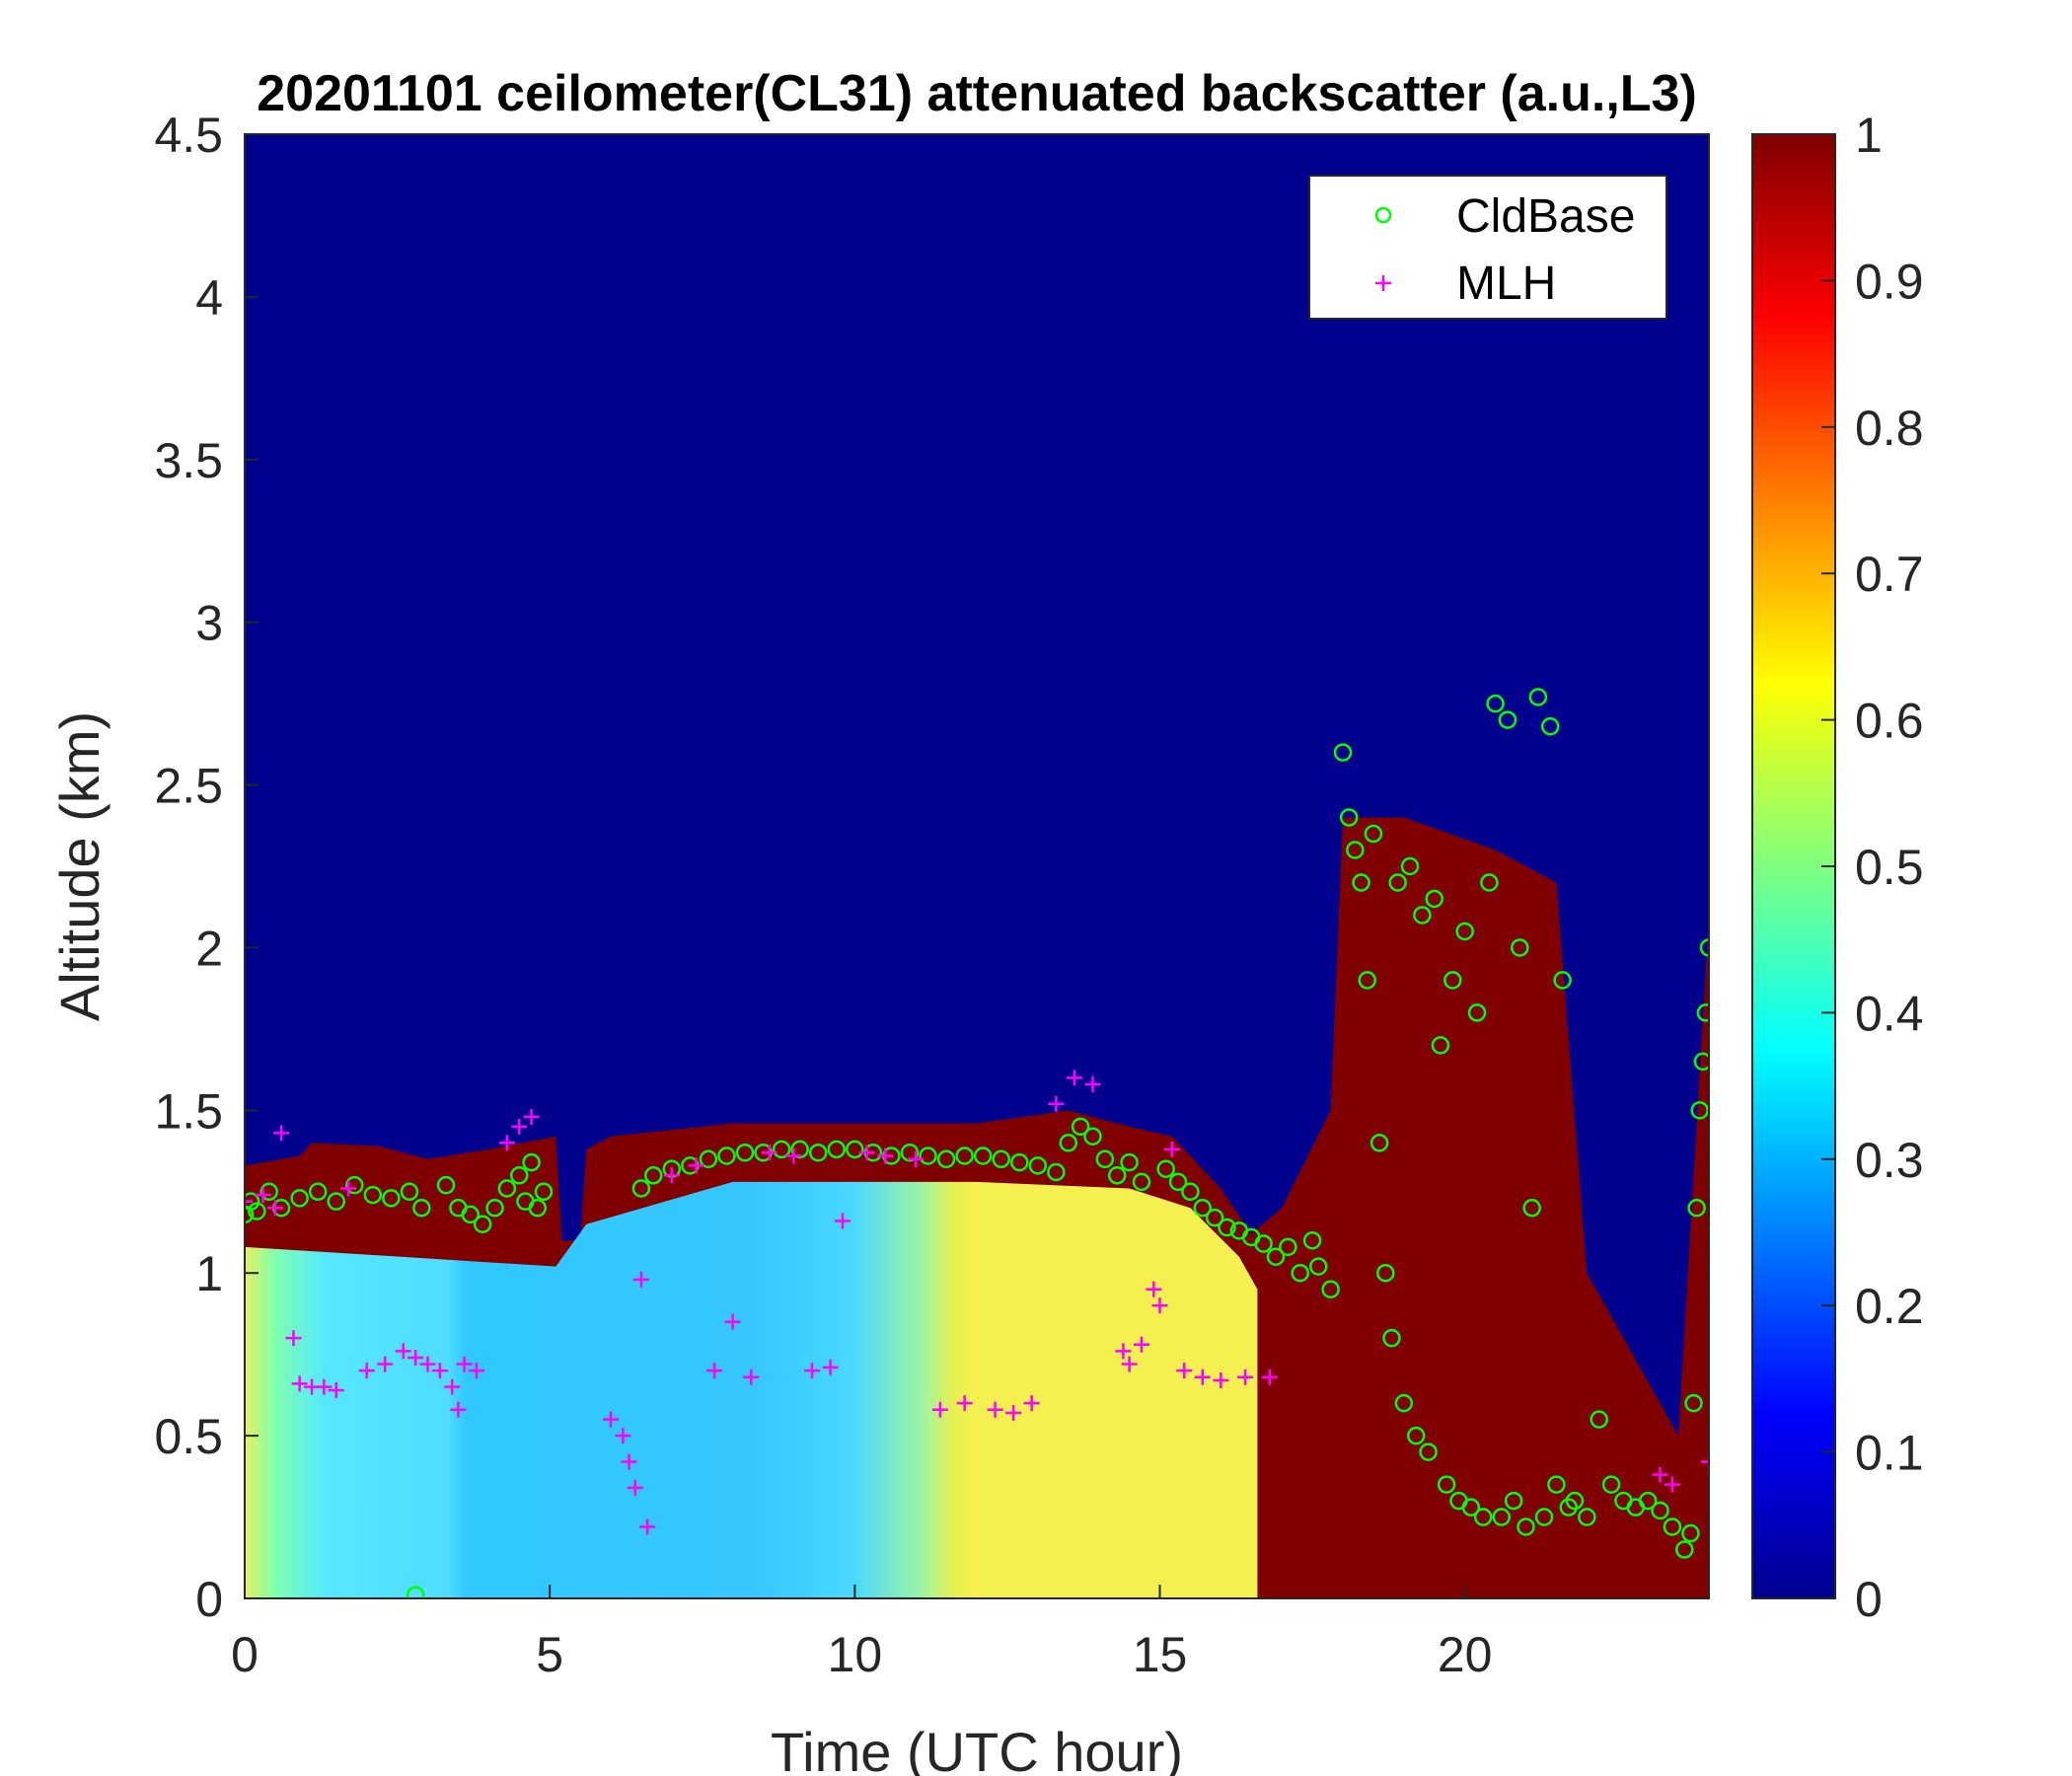 This screenshot has height=1776, width=2072. What do you see at coordinates (862, 1633) in the screenshot?
I see `x-axis: 0 5 10 15 20` at bounding box center [862, 1633].